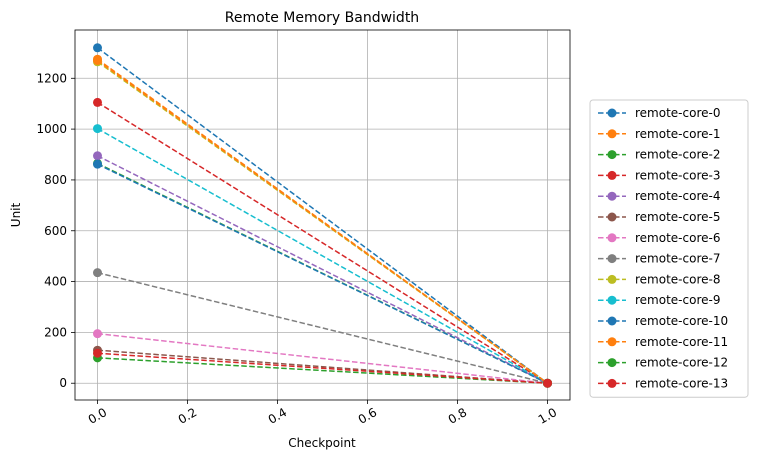 This screenshot has height=461, width=758. What do you see at coordinates (278, 416) in the screenshot?
I see `x-tick-label: 0.4` at bounding box center [278, 416].